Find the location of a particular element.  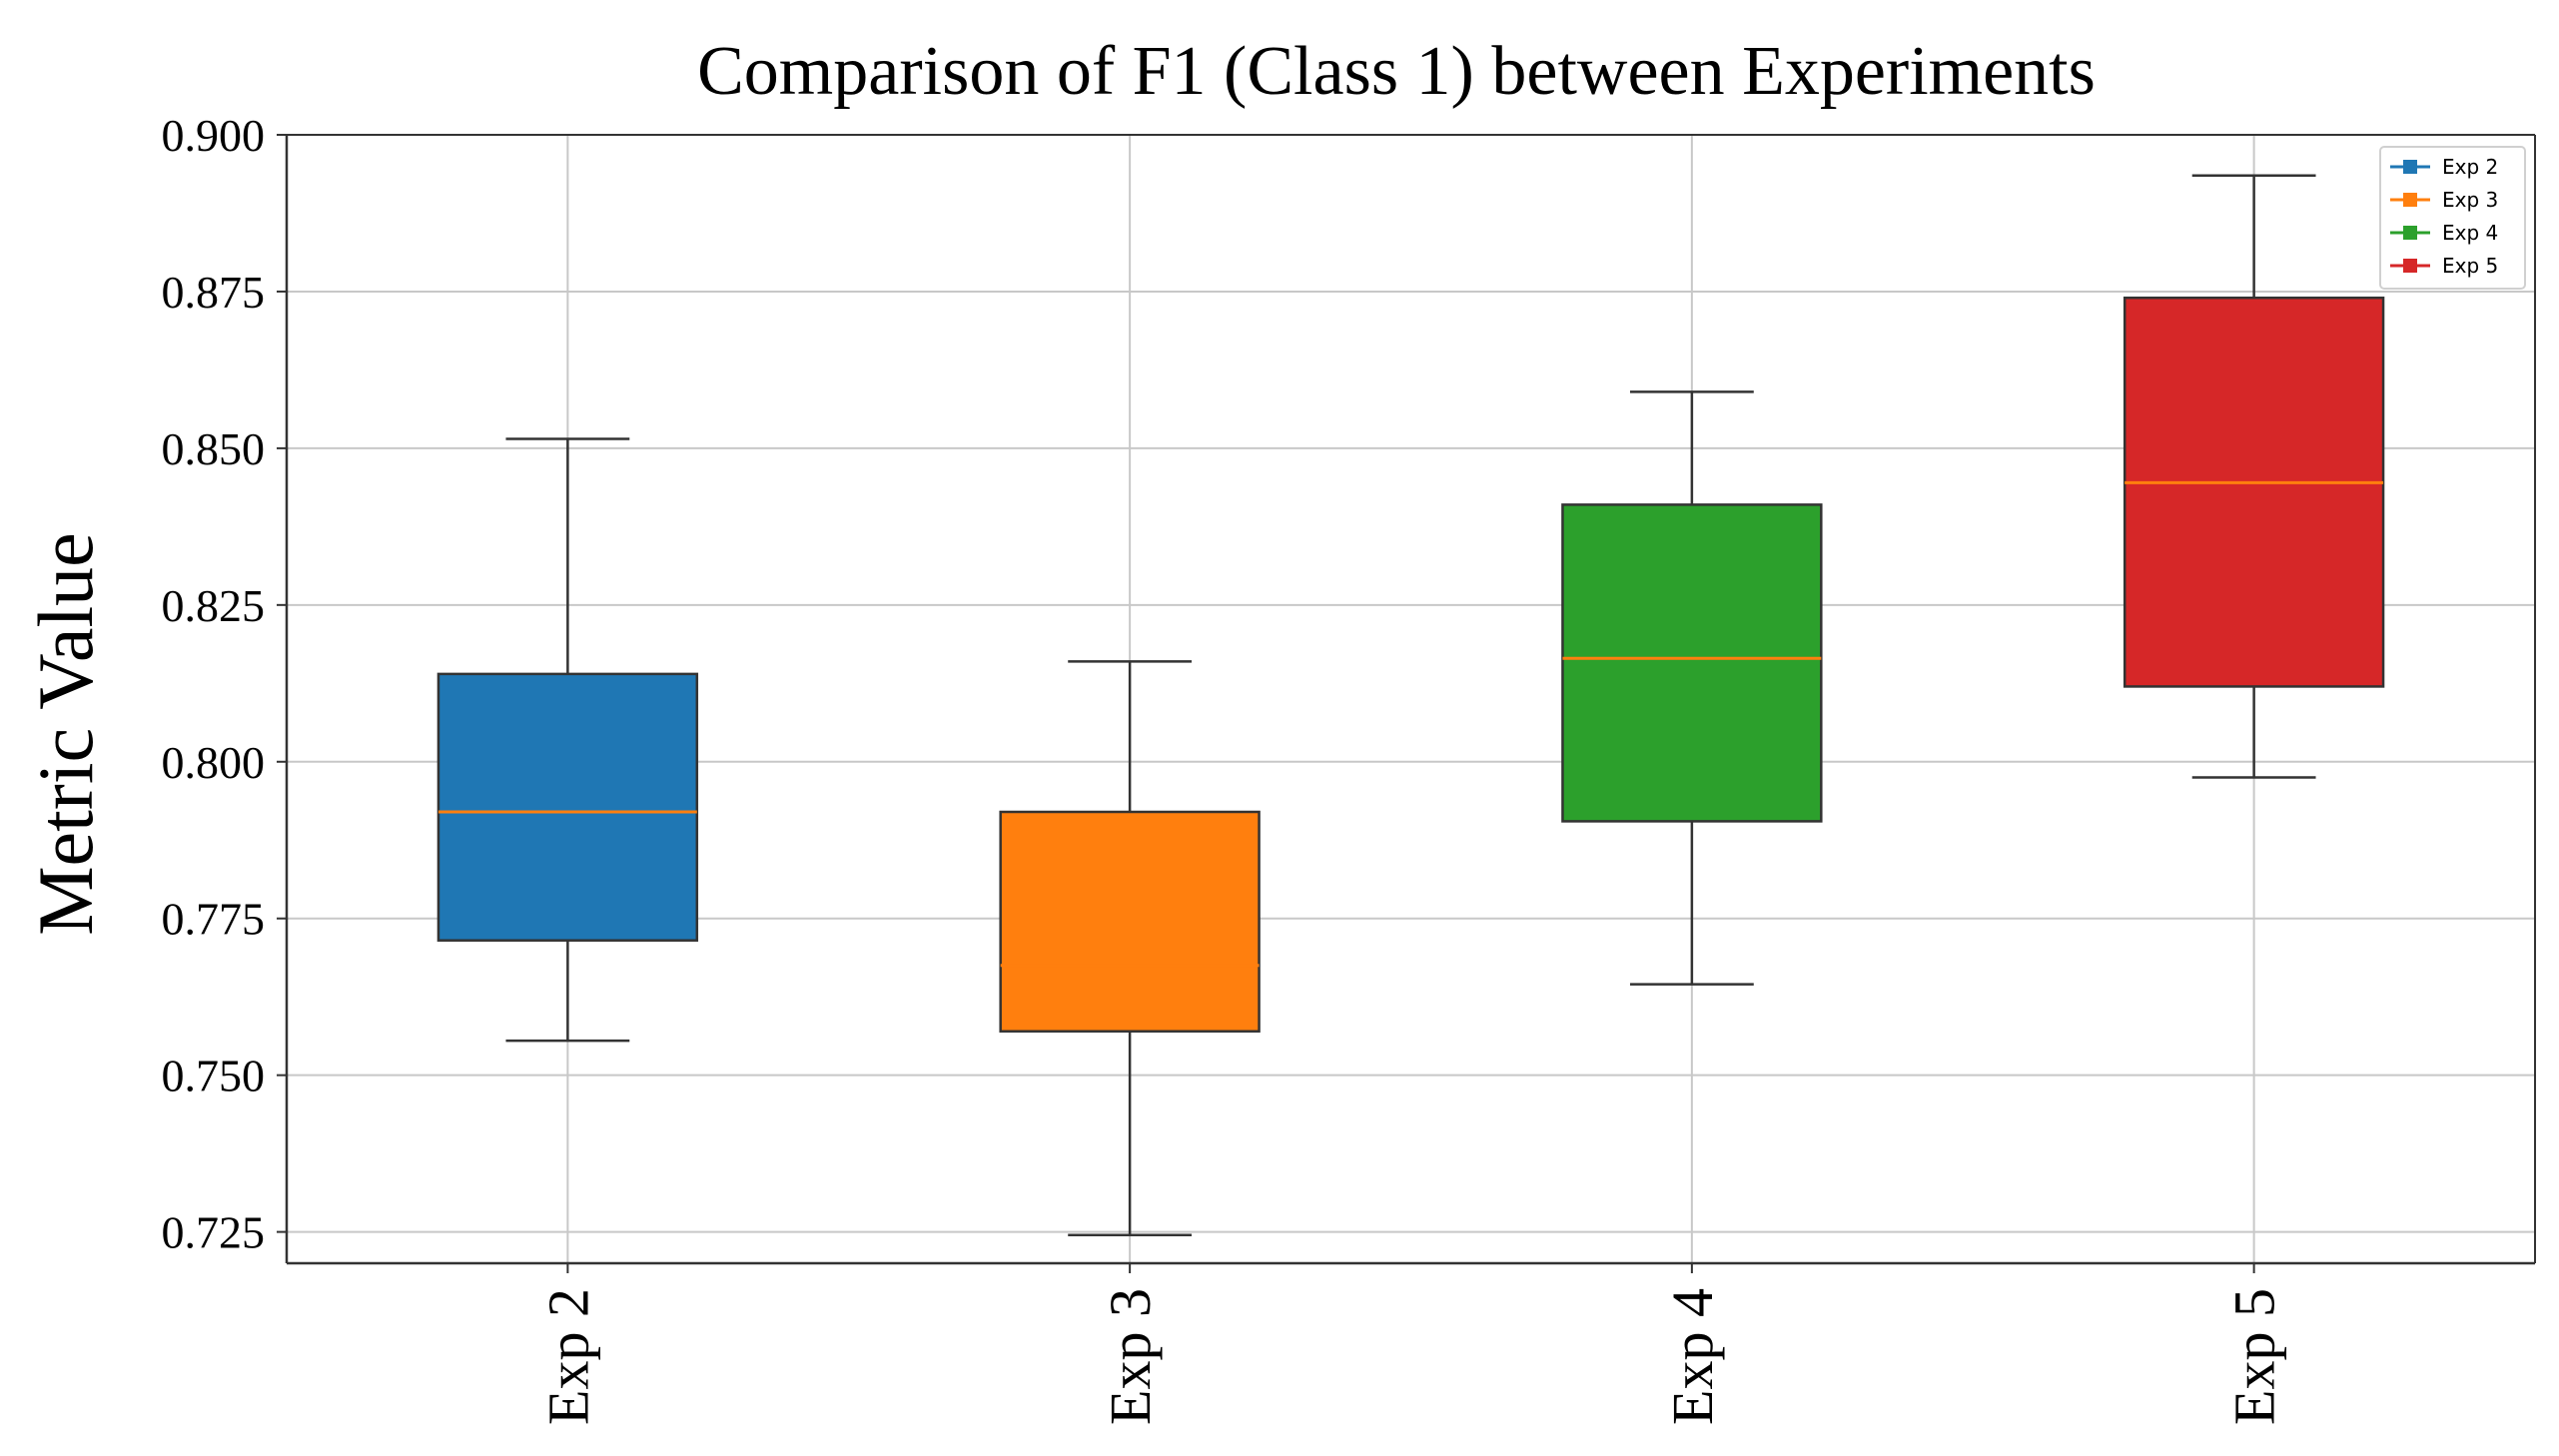

y-tick-label: 0.875 is located at coordinates (214, 292).